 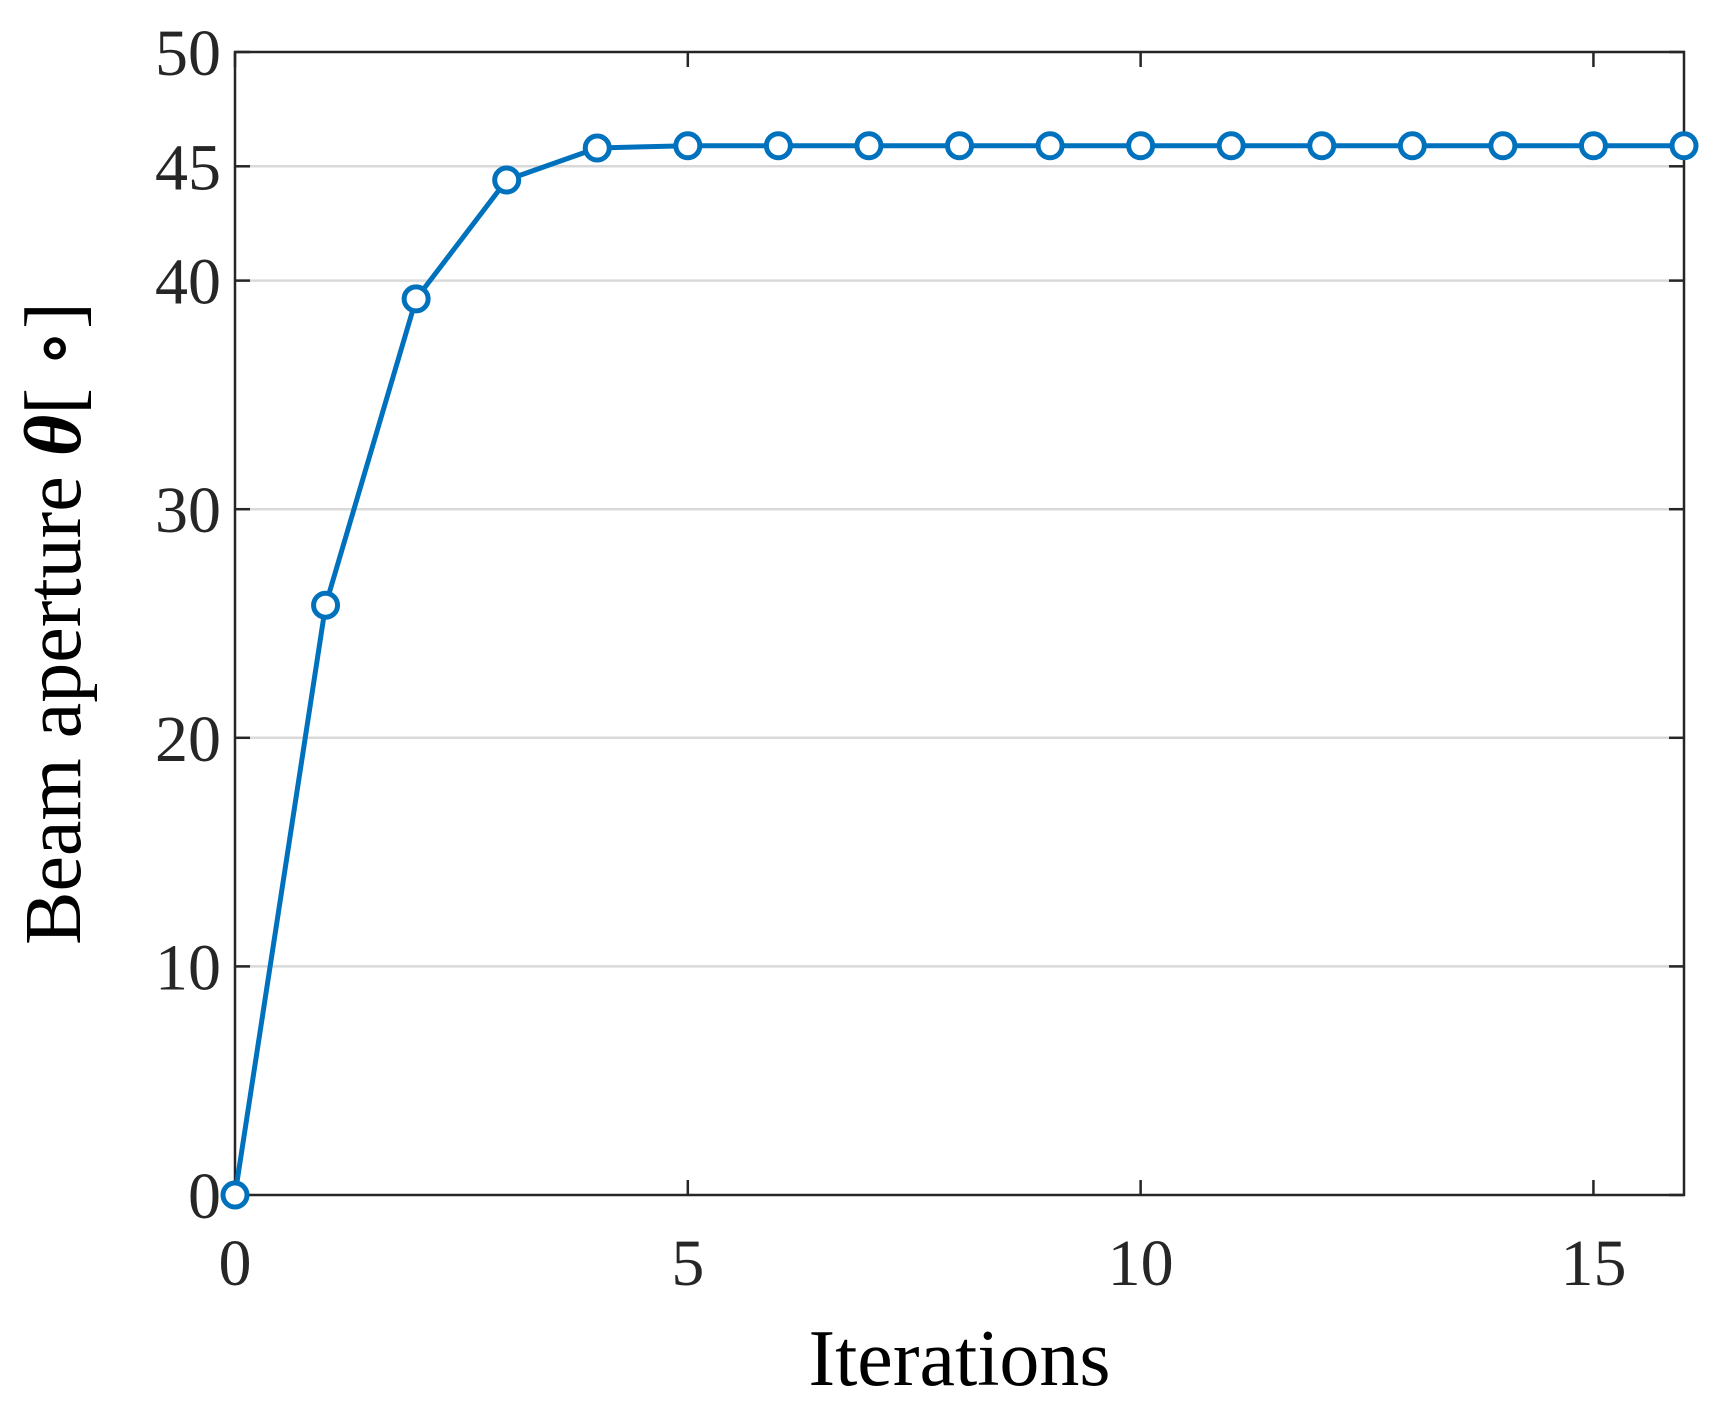 What do you see at coordinates (54, 358) in the screenshot?
I see `y-axis-label-unit: [ ∘]` at bounding box center [54, 358].